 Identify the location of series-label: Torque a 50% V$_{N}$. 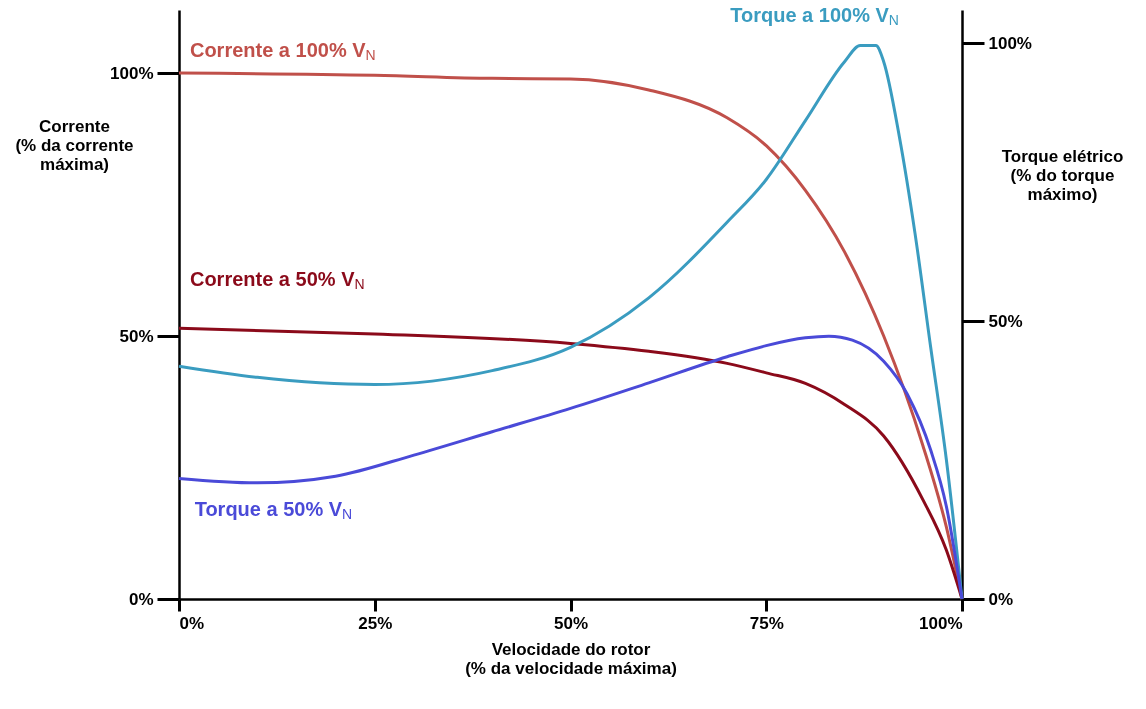
(273, 509).